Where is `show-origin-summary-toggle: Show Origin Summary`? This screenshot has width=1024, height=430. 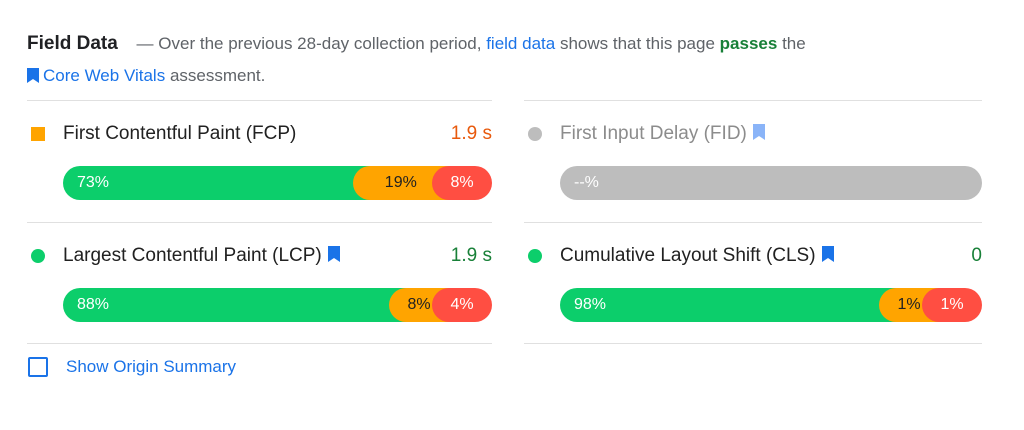
show-origin-summary-toggle: Show Origin Summary is located at coordinates (132, 367).